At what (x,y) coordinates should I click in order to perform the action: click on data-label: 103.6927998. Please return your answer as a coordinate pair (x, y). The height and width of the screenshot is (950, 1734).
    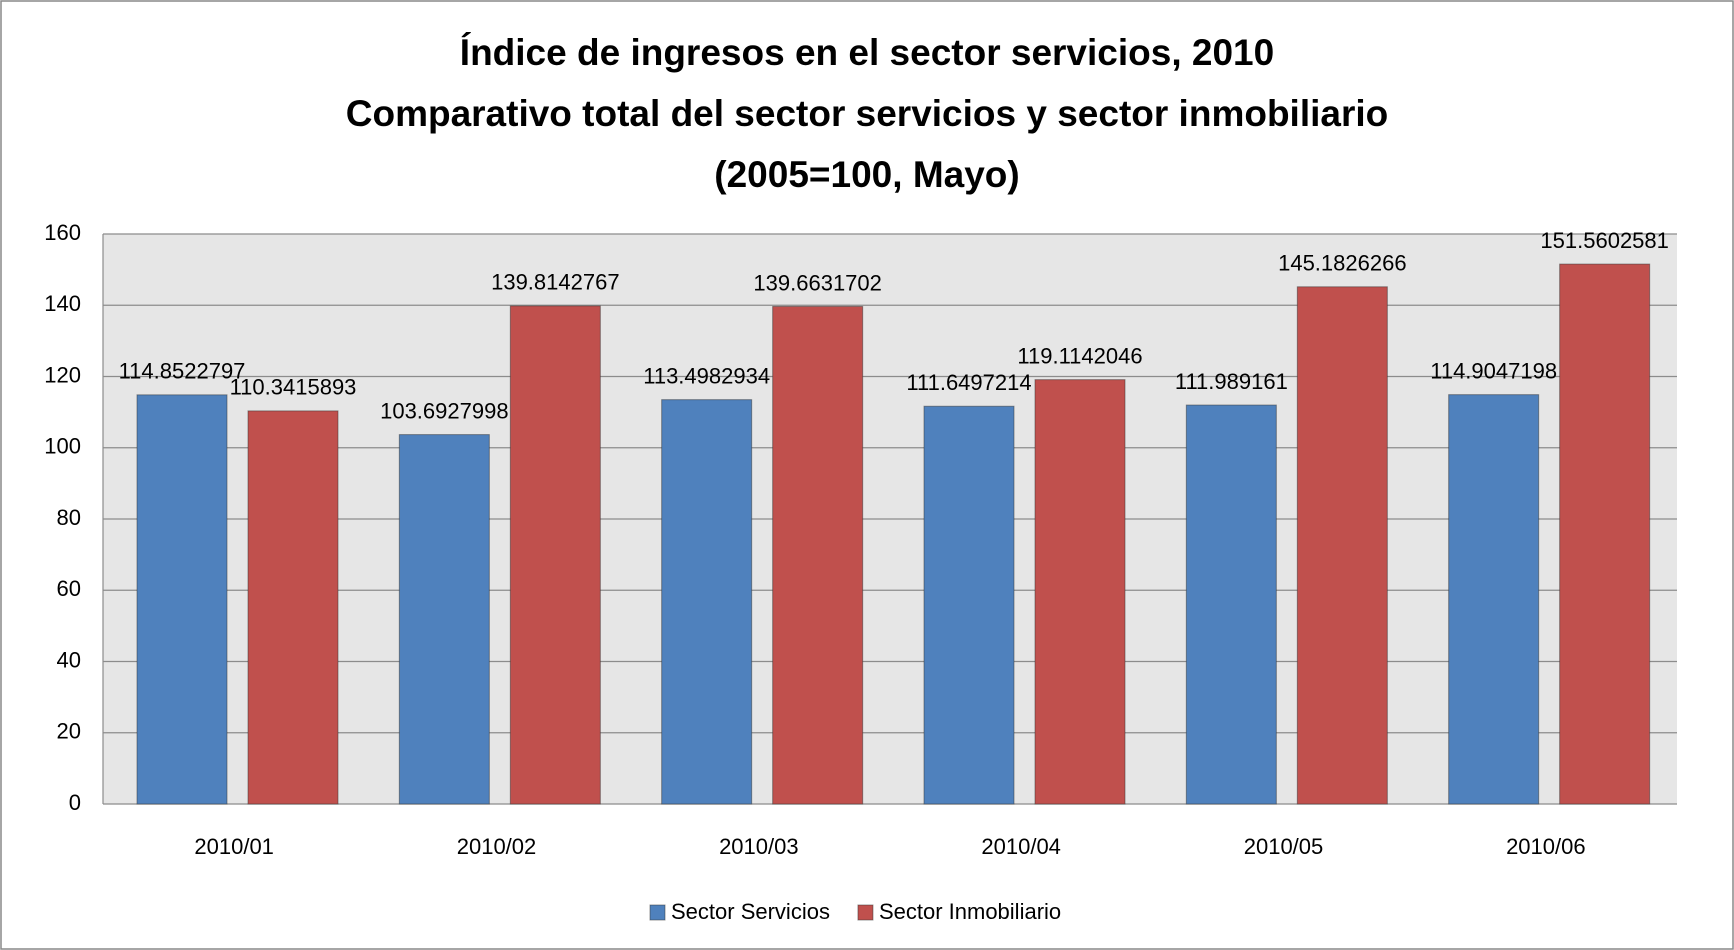
    Looking at the image, I should click on (444, 410).